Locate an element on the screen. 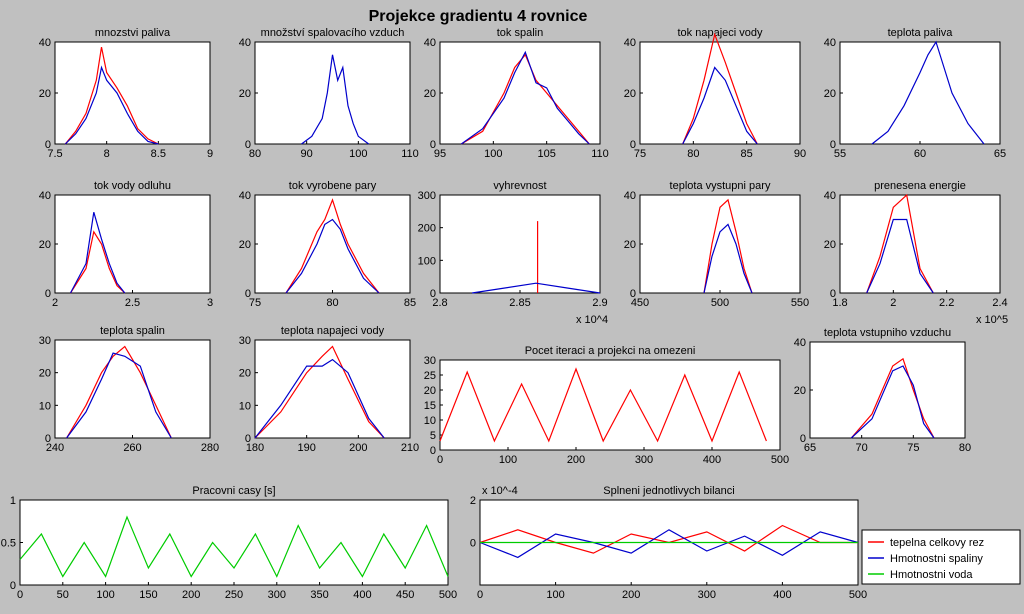 The height and width of the screenshot is (614, 1024). subplot-title: prenesena energie is located at coordinates (920, 186).